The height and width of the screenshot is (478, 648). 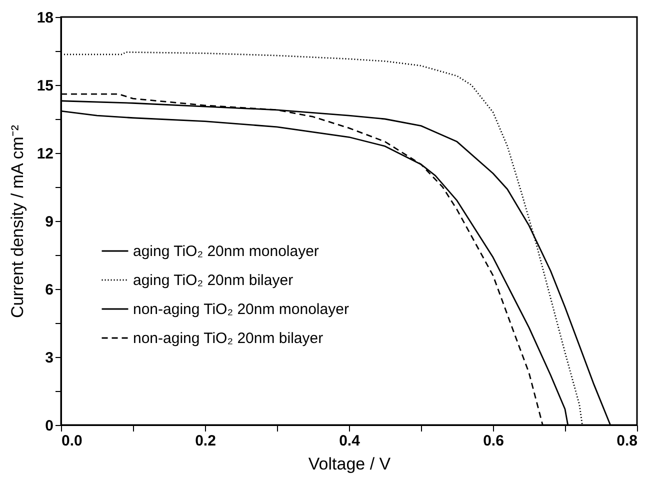 What do you see at coordinates (49, 290) in the screenshot?
I see `y-tick-label: 6` at bounding box center [49, 290].